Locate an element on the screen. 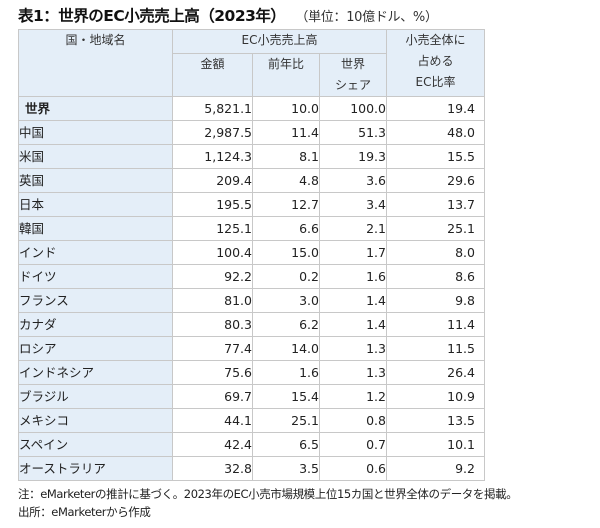  cell-amount: 69.7 is located at coordinates (212, 396).